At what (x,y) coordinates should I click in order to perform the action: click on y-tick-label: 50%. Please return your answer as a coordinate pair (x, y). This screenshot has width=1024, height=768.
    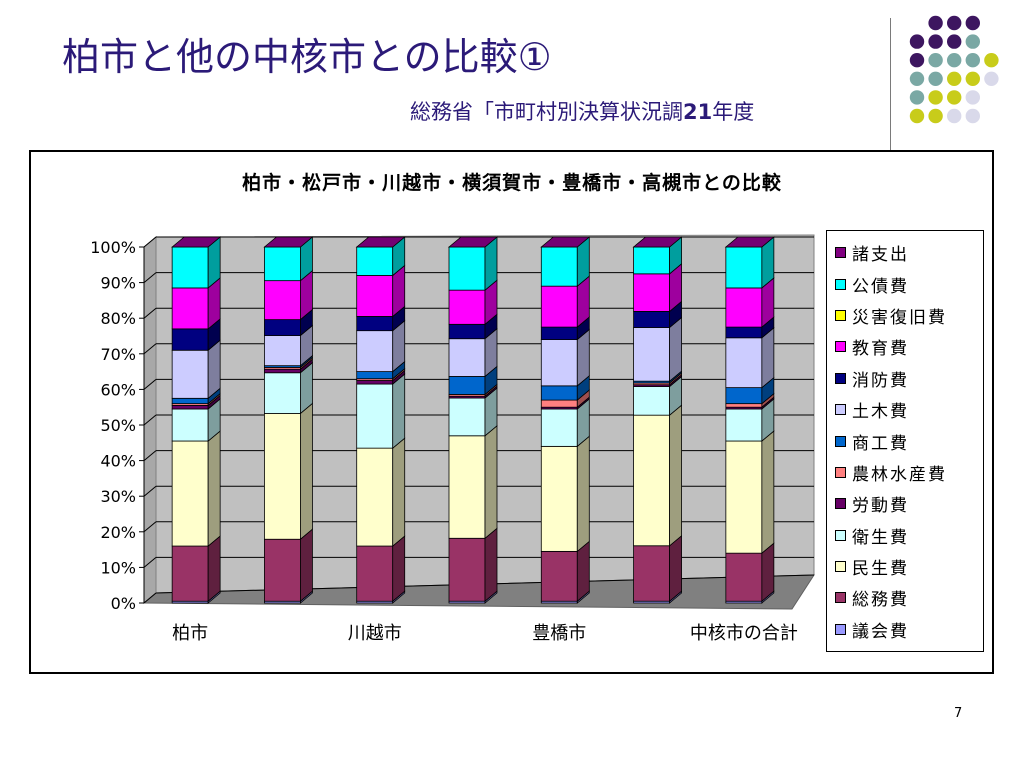
    Looking at the image, I should click on (118, 425).